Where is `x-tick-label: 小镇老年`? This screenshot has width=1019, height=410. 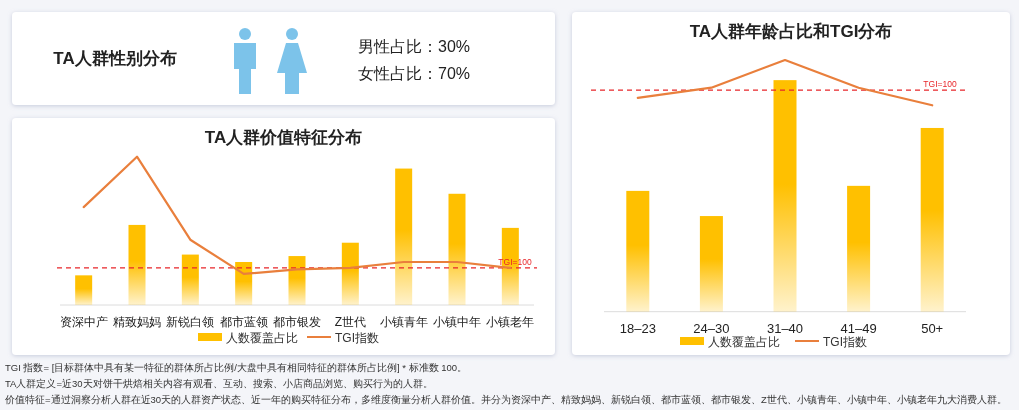 x-tick-label: 小镇老年 is located at coordinates (510, 322).